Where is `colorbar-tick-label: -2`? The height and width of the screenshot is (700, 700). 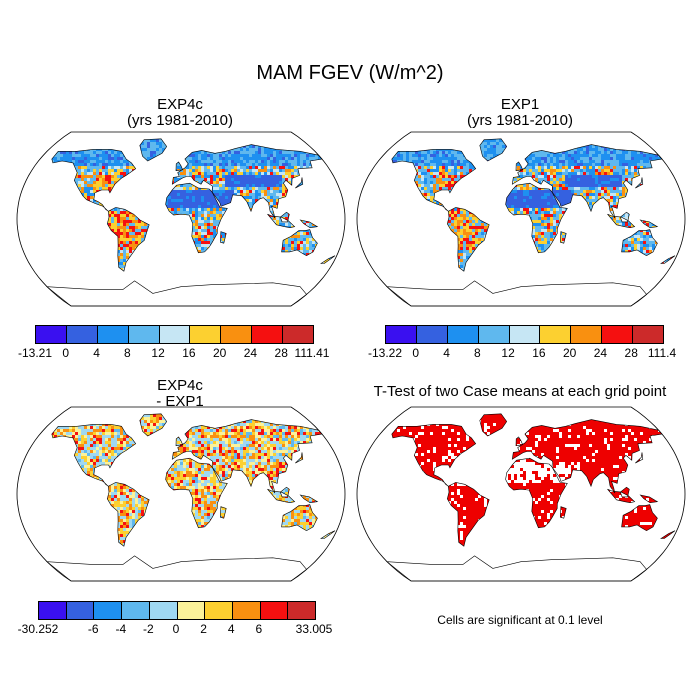 colorbar-tick-label: -2 is located at coordinates (148, 629).